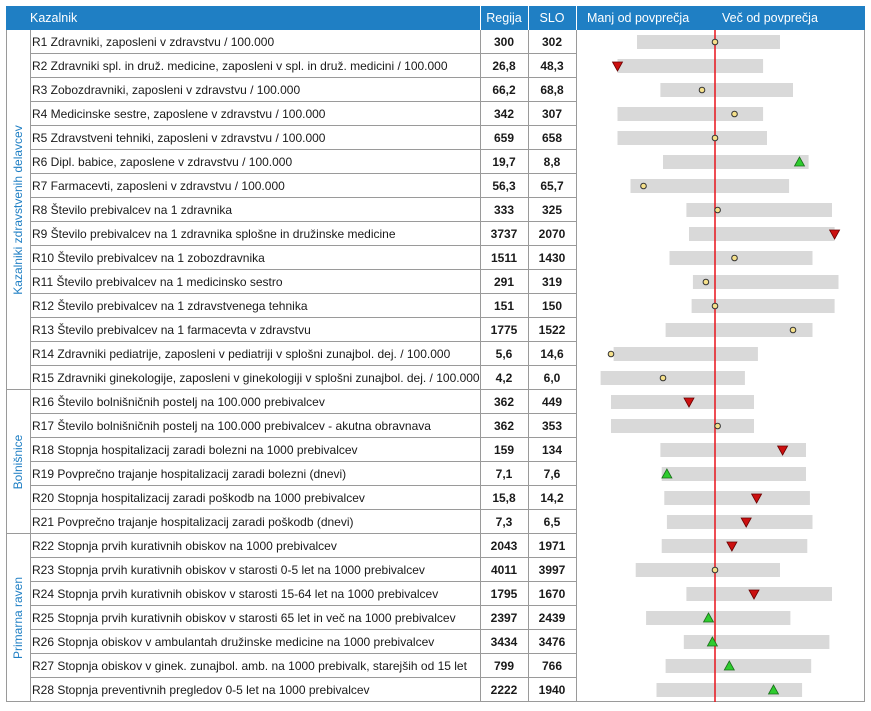 The height and width of the screenshot is (711, 871). What do you see at coordinates (552, 642) in the screenshot?
I see `slo-value: 3476` at bounding box center [552, 642].